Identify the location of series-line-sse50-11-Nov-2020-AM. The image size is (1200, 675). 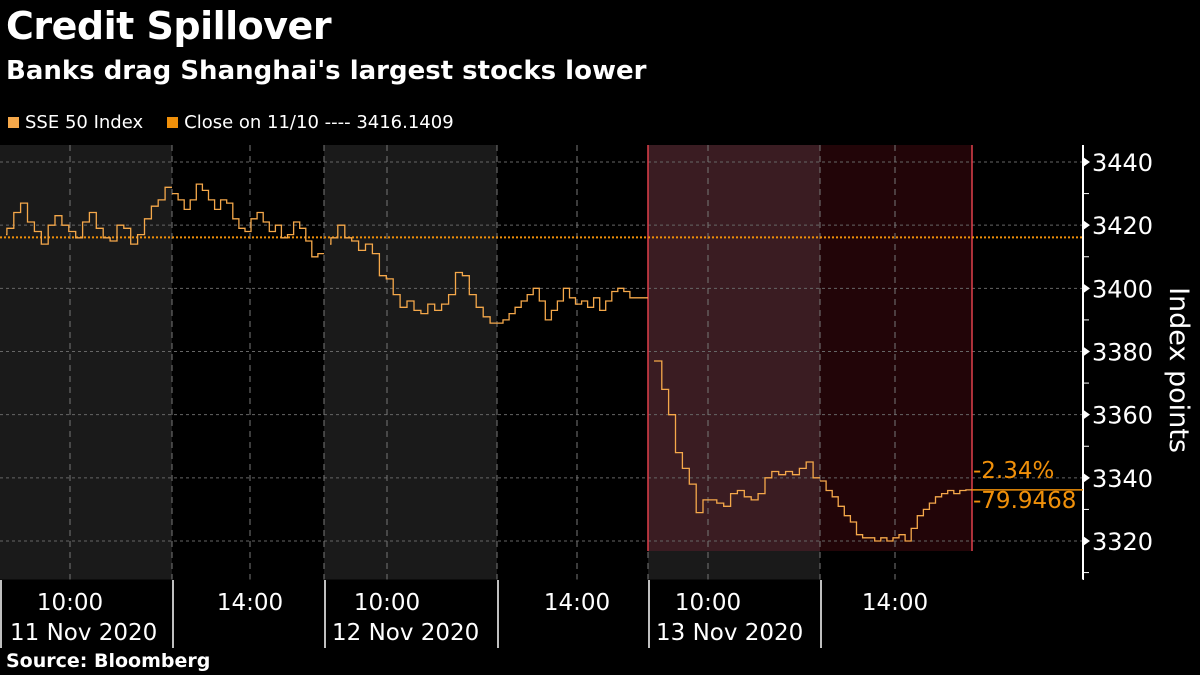
(89, 215).